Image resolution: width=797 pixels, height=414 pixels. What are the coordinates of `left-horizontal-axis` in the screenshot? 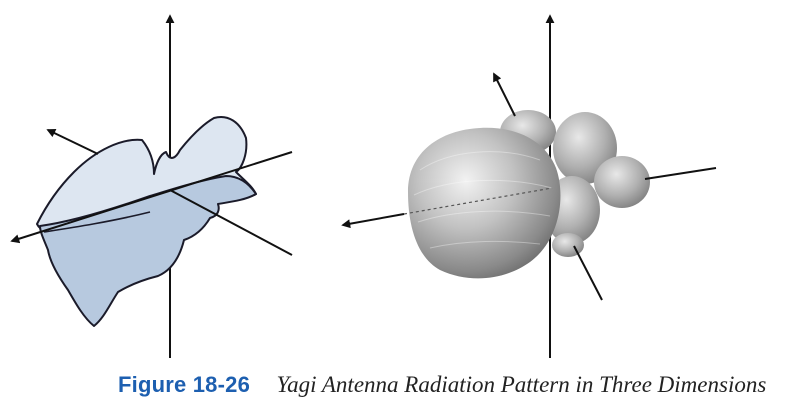 It's located at (151, 197).